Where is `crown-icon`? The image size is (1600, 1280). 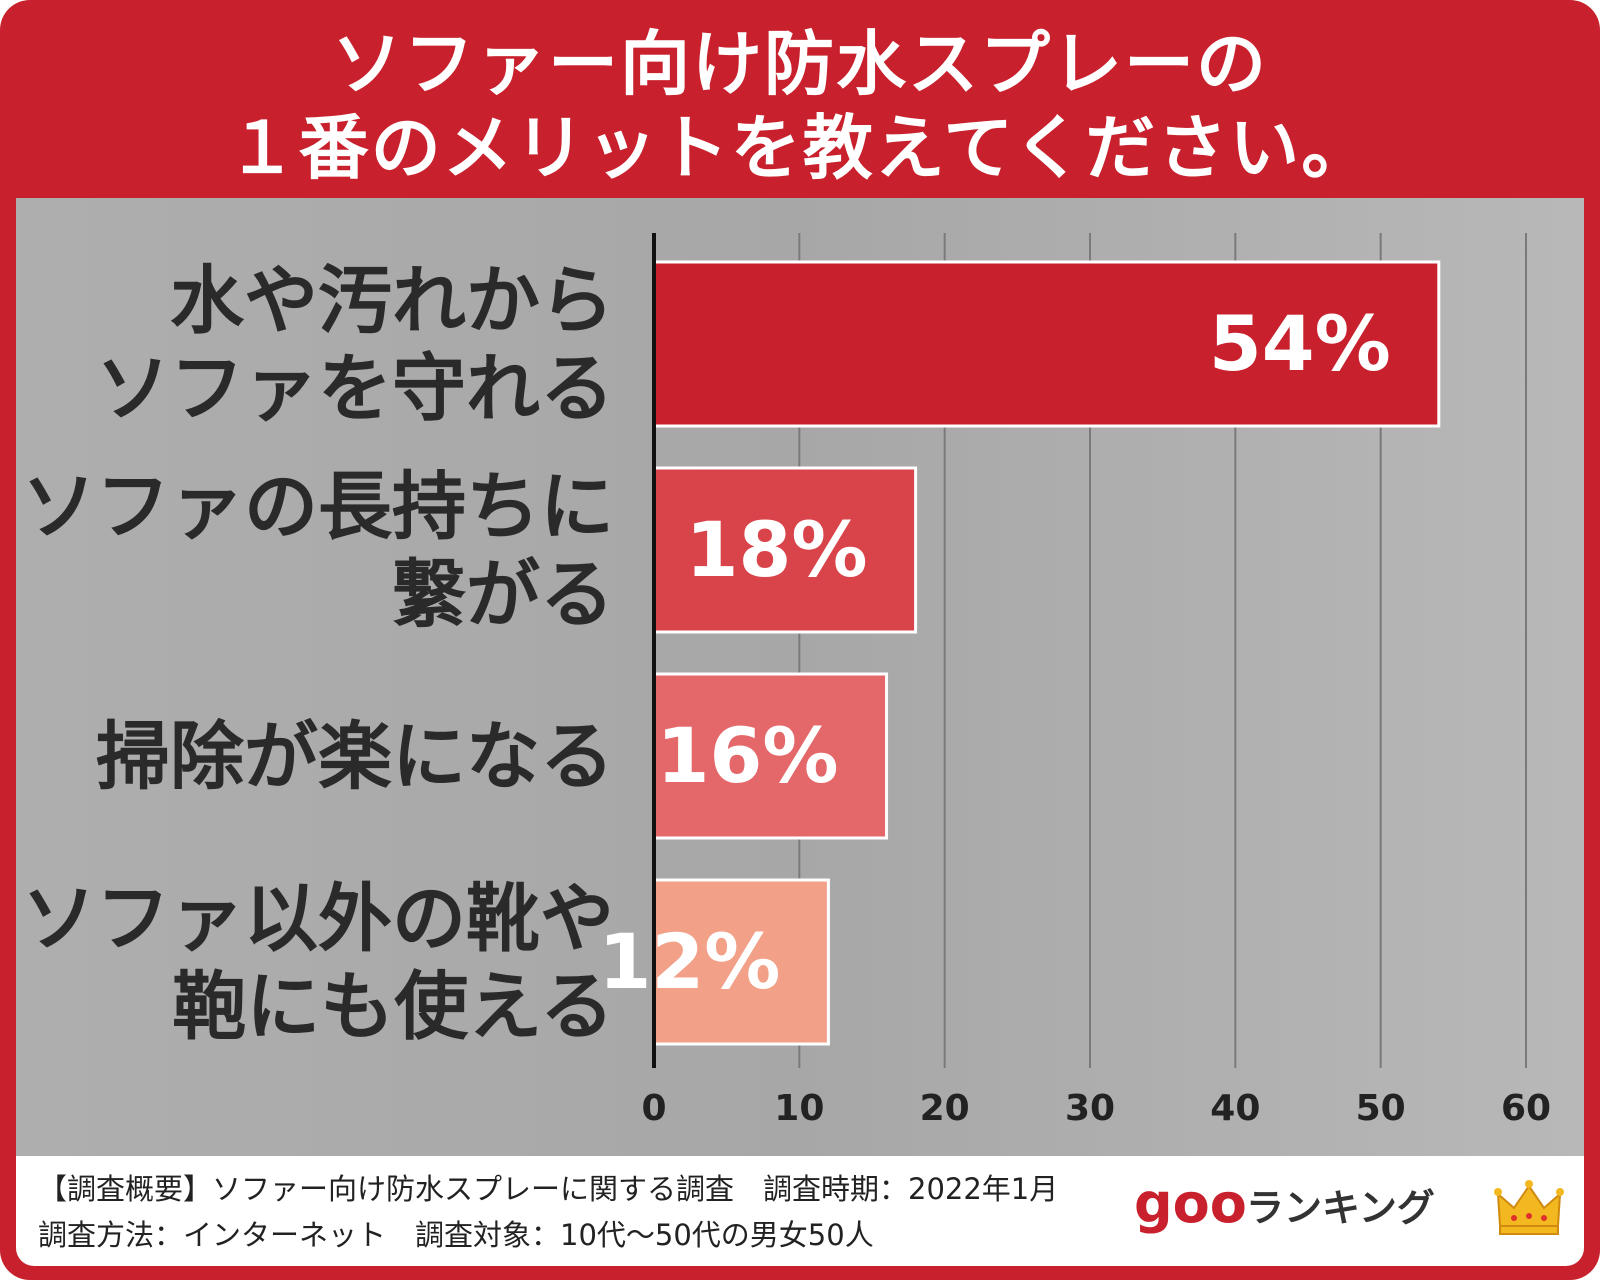 crown-icon is located at coordinates (1529, 1207).